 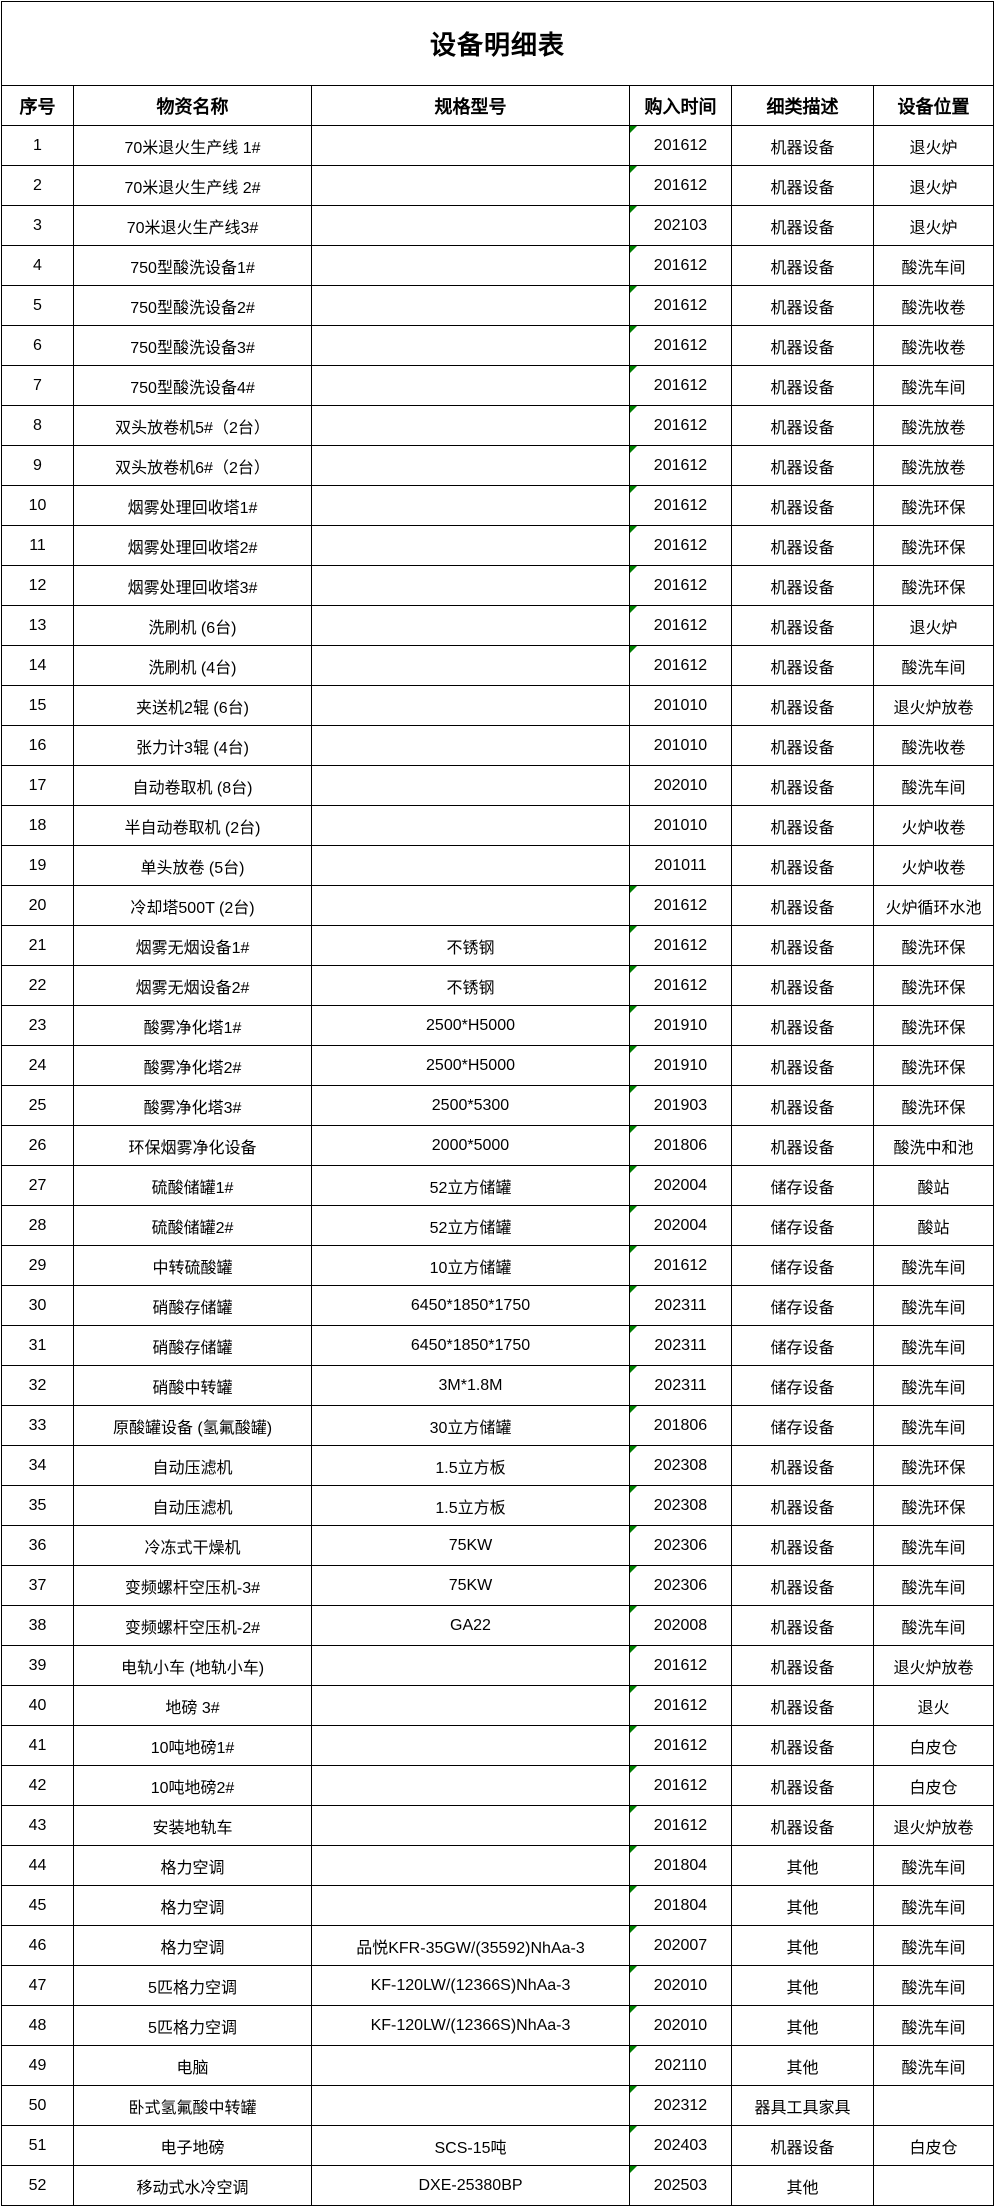 I want to click on cell-material-name: 750型酸洗设备1#, so click(x=192, y=265).